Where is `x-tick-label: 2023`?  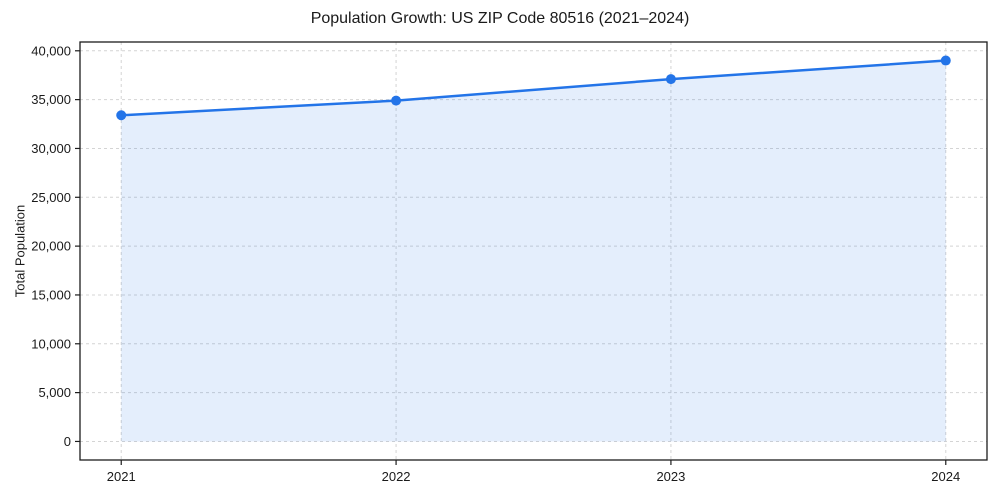
x-tick-label: 2023 is located at coordinates (670, 476).